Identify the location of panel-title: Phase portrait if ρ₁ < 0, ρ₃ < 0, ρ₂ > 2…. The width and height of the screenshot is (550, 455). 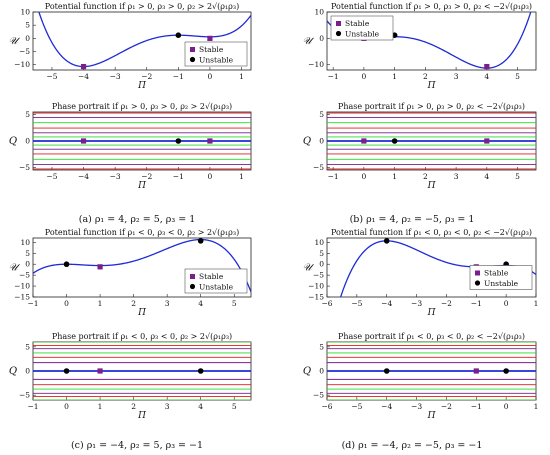
(142, 336).